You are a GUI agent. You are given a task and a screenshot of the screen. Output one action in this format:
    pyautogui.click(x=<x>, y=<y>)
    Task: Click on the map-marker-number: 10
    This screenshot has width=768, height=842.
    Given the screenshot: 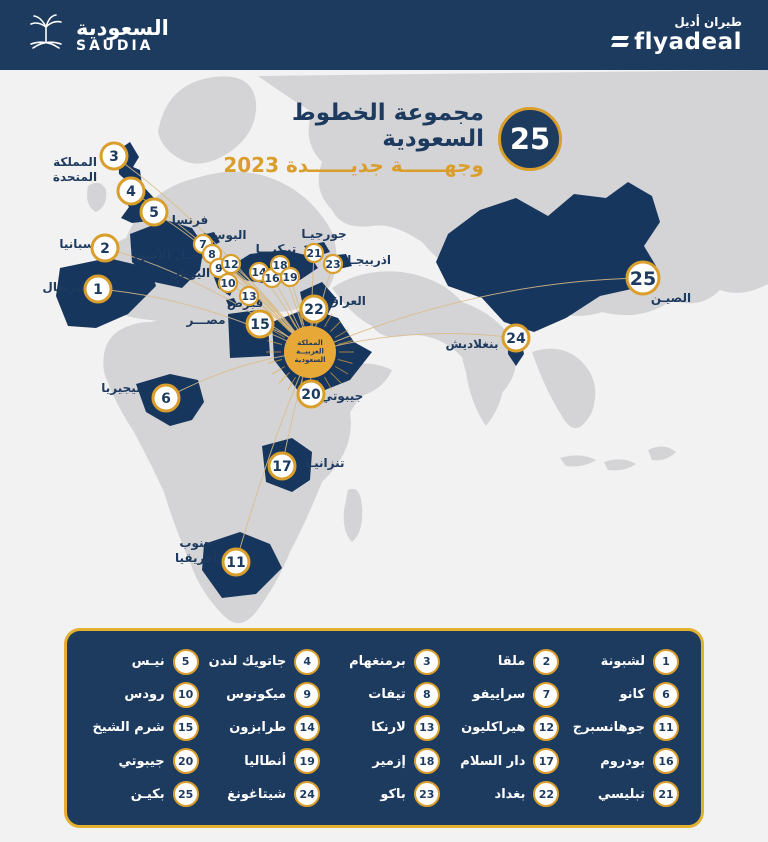 What is the action you would take?
    pyautogui.click(x=228, y=283)
    